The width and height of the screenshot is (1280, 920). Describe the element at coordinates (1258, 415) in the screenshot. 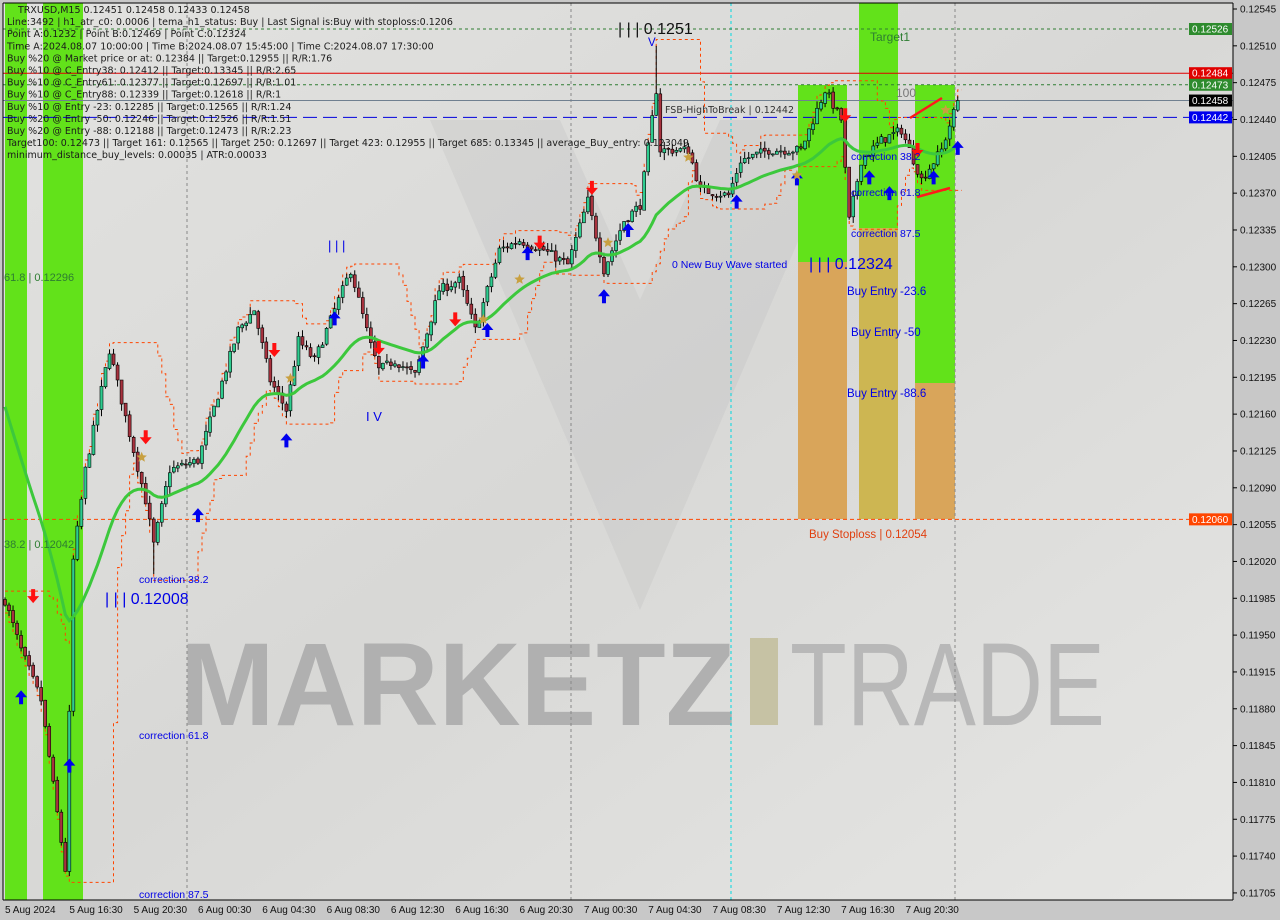

I see `price-tick-label: 0.12160` at that location.